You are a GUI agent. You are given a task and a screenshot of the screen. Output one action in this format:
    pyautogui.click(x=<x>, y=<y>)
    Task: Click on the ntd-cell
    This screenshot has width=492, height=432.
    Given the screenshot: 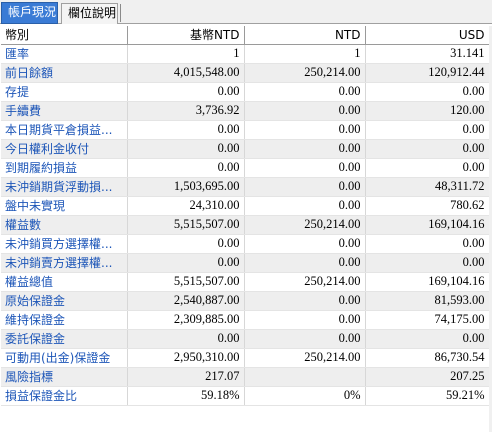 What is the action you would take?
    pyautogui.click(x=305, y=377)
    